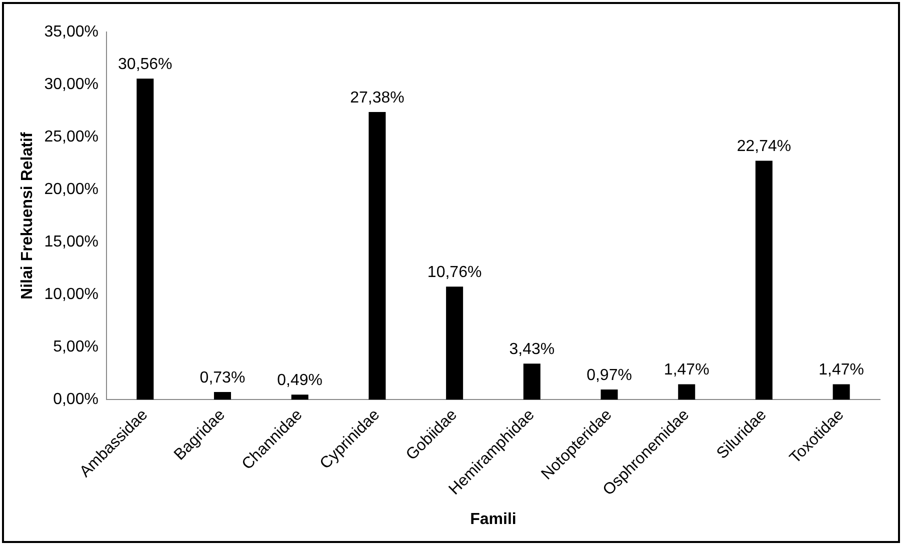 The height and width of the screenshot is (545, 902). What do you see at coordinates (609, 375) in the screenshot?
I see `data-label: 0,97%` at bounding box center [609, 375].